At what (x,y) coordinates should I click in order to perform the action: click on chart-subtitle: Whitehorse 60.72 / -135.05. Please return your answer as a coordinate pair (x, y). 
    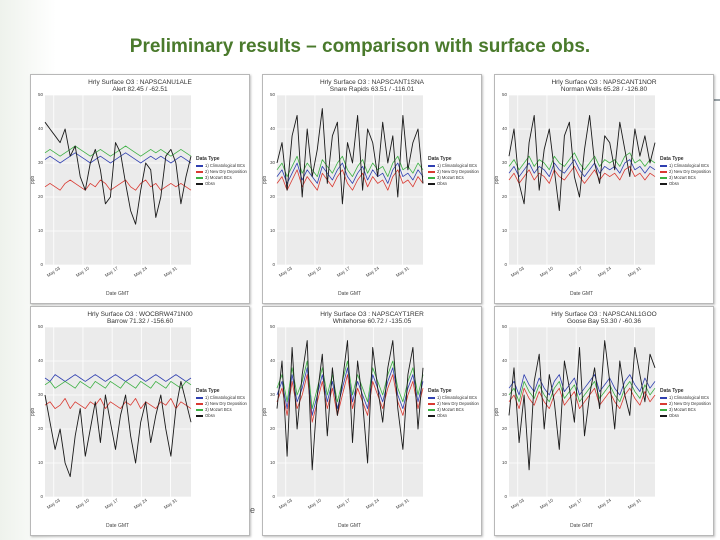
    Looking at the image, I should click on (372, 321).